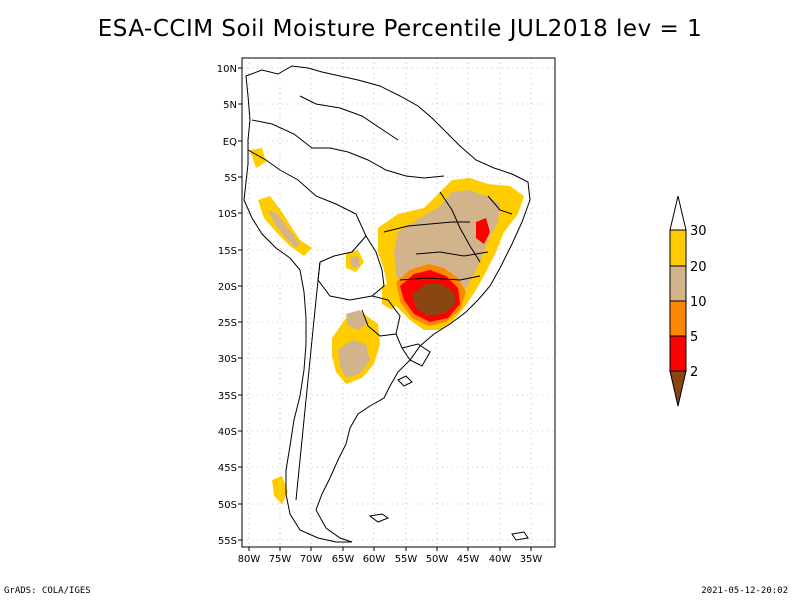 The image size is (800, 600). I want to click on border-colombia, so click(300, 136).